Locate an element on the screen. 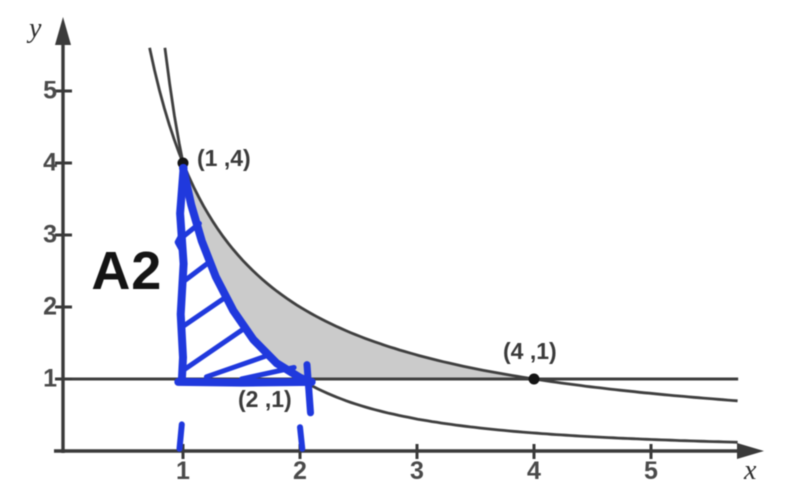 This screenshot has height=503, width=800. x-tick-label-3: 3 is located at coordinates (417, 471).